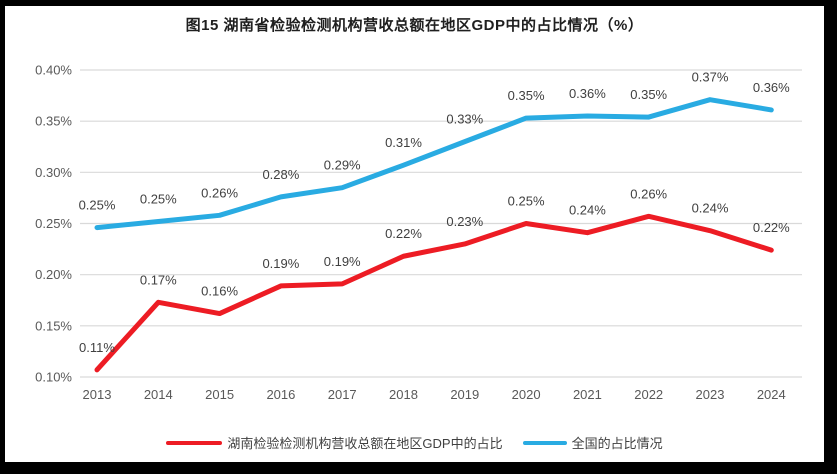 The image size is (837, 474). Describe the element at coordinates (771, 394) in the screenshot. I see `x-tick-label: 2024` at that location.